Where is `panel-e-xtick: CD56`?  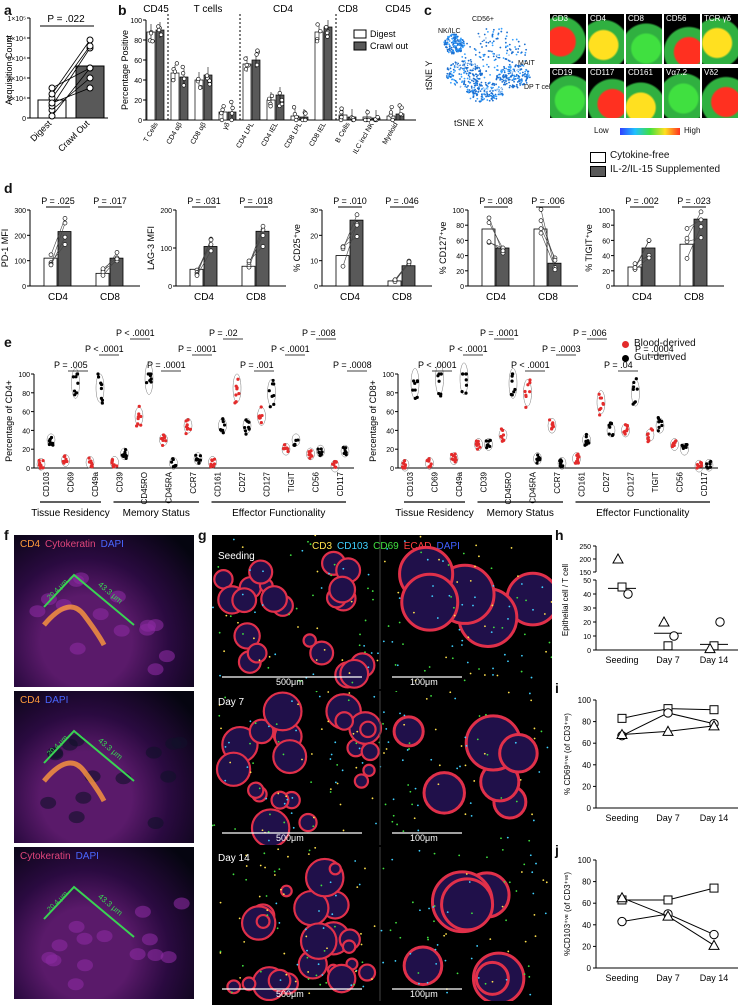
panel-e-xtick: CD56 is located at coordinates (680, 481).